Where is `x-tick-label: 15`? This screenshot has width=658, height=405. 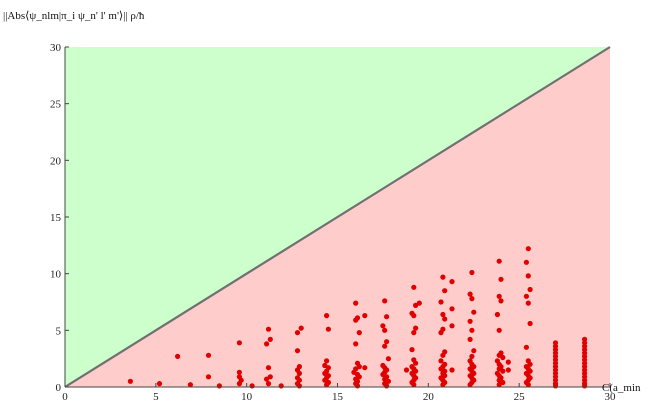
x-tick-label: 15 is located at coordinates (338, 397).